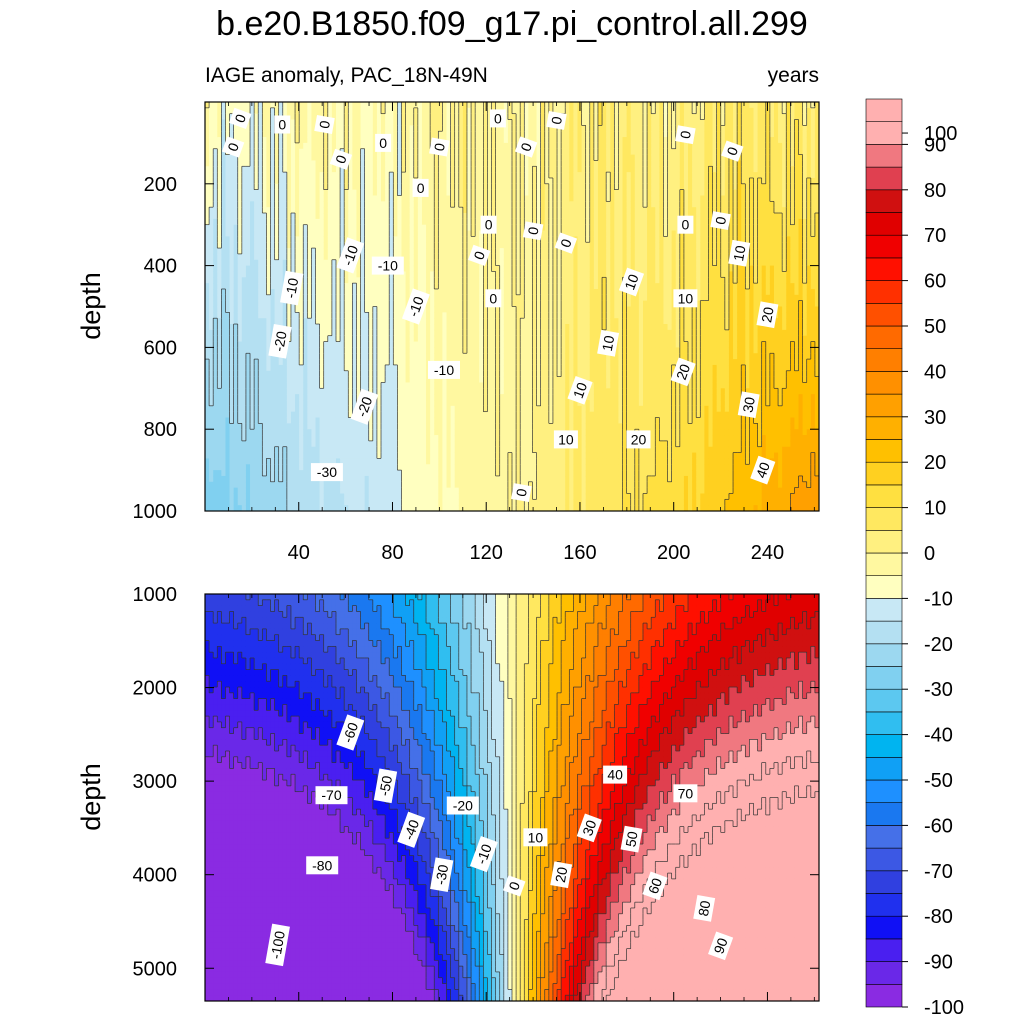 The width and height of the screenshot is (1024, 1024). Describe the element at coordinates (935, 463) in the screenshot. I see `colorbar-tick-label: 20` at that location.